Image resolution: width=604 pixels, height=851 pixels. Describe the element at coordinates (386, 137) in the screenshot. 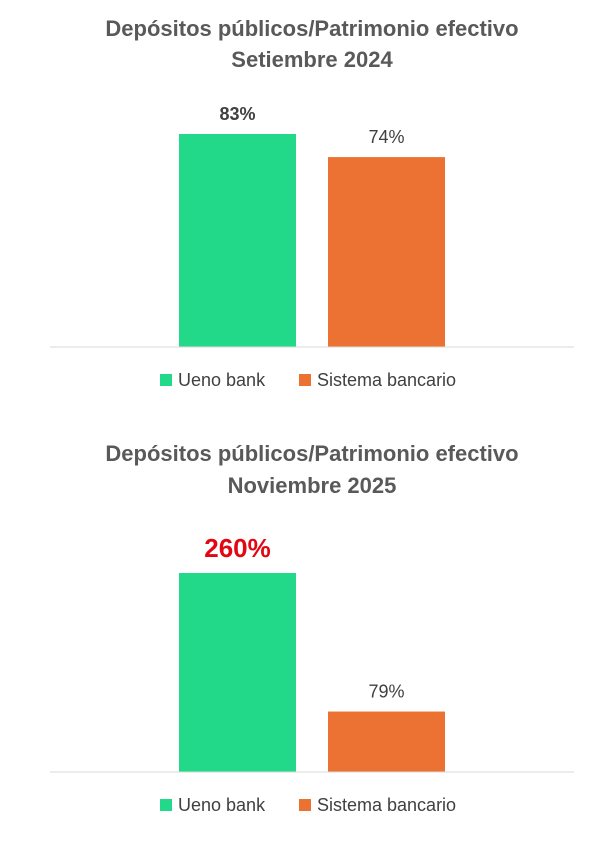

I see `data-label-sistema-bancario: 74%` at that location.